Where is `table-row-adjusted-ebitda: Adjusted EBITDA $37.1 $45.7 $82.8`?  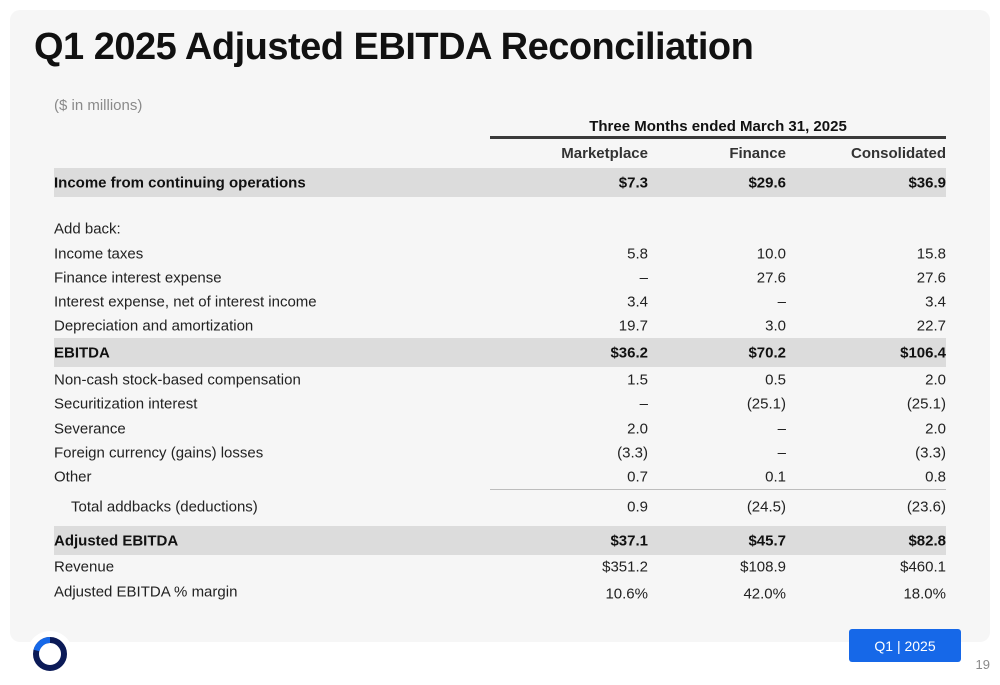
table-row-adjusted-ebitda: Adjusted EBITDA $37.1 $45.7 $82.8 is located at coordinates (500, 540).